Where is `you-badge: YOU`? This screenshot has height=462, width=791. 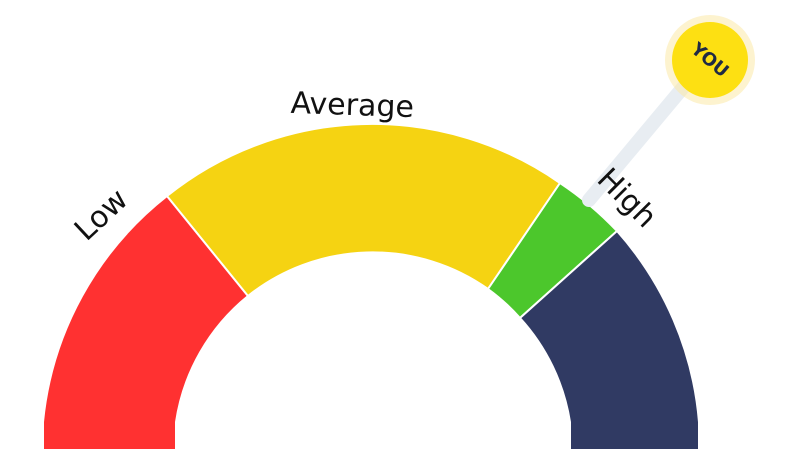
you-badge: YOU is located at coordinates (710, 60).